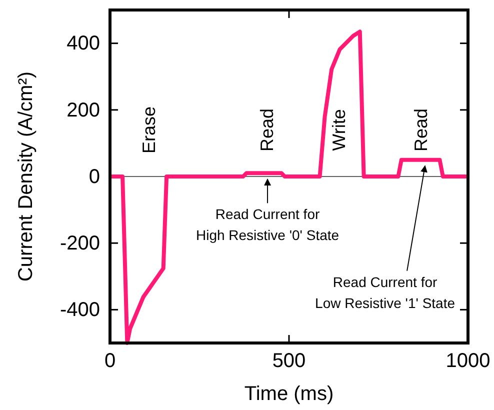  Describe the element at coordinates (268, 225) in the screenshot. I see `annotation: Read Current for High Resistive '0' State` at that location.